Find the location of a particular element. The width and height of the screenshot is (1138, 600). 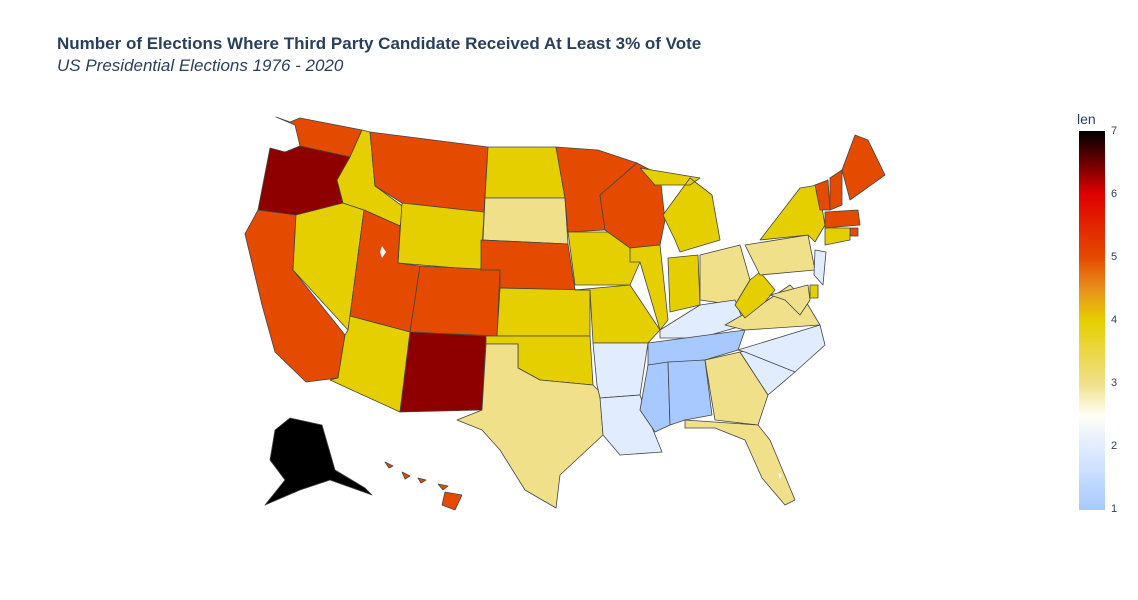

chart-subtitle: US Presidential Elections 1976 - 2020 is located at coordinates (200, 65).